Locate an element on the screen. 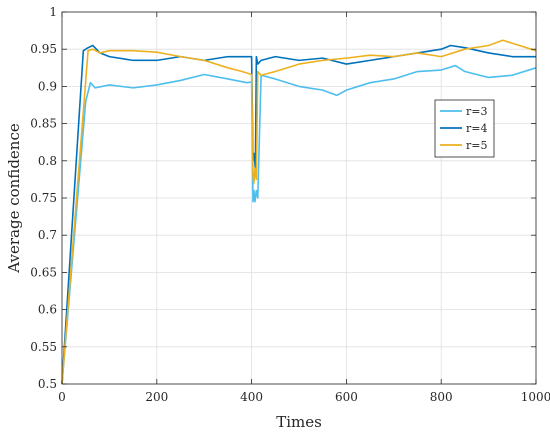 This screenshot has width=550, height=434. x-tick-label: 400 is located at coordinates (251, 397).